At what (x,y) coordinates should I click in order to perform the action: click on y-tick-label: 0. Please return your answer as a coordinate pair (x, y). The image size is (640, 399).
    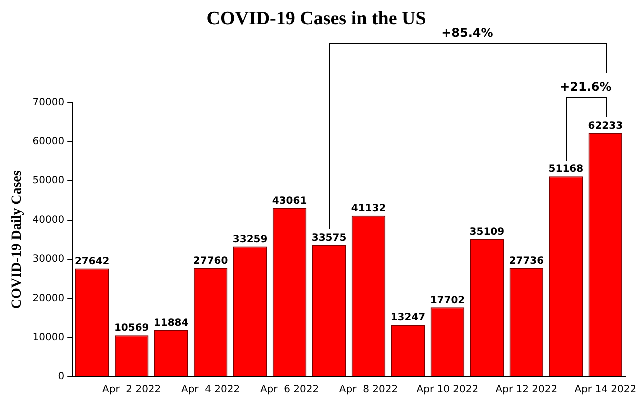
    Looking at the image, I should click on (61, 377).